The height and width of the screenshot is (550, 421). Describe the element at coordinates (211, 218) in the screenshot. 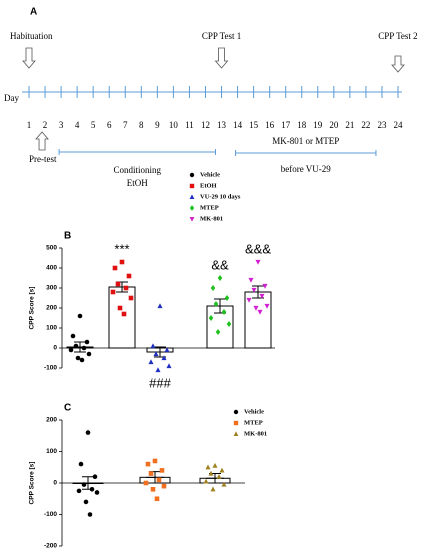

I see `legend-label: MK-801` at that location.